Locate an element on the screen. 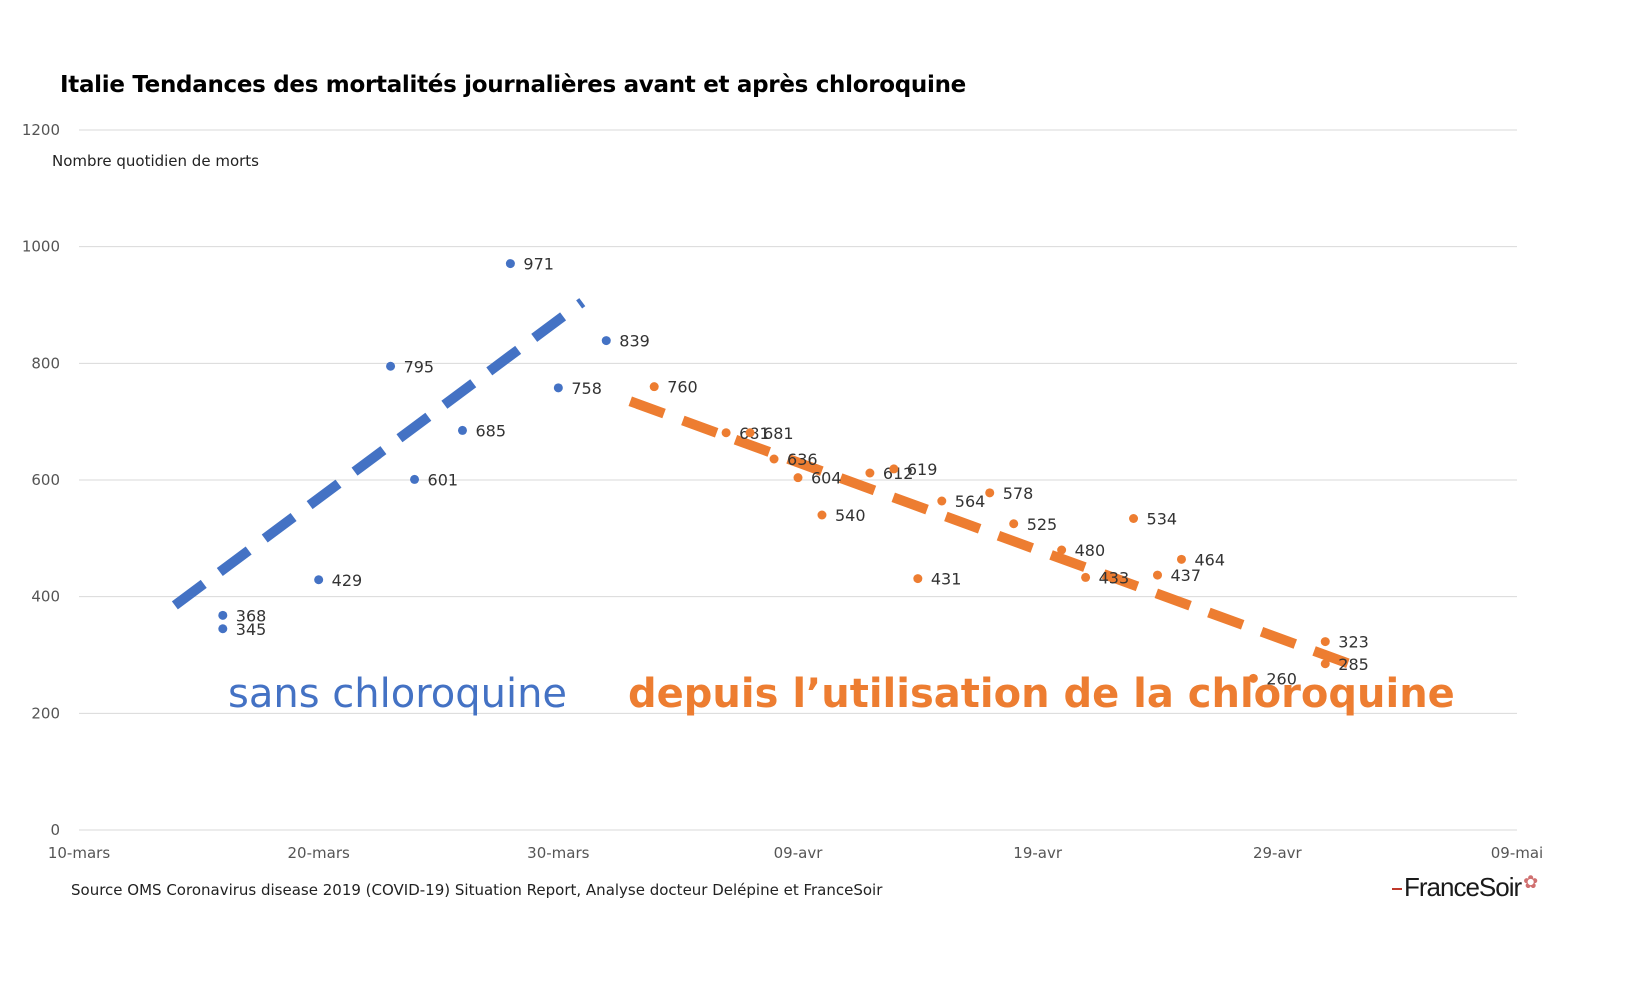 This screenshot has height=990, width=1630. data-label: 564 is located at coordinates (970, 501).